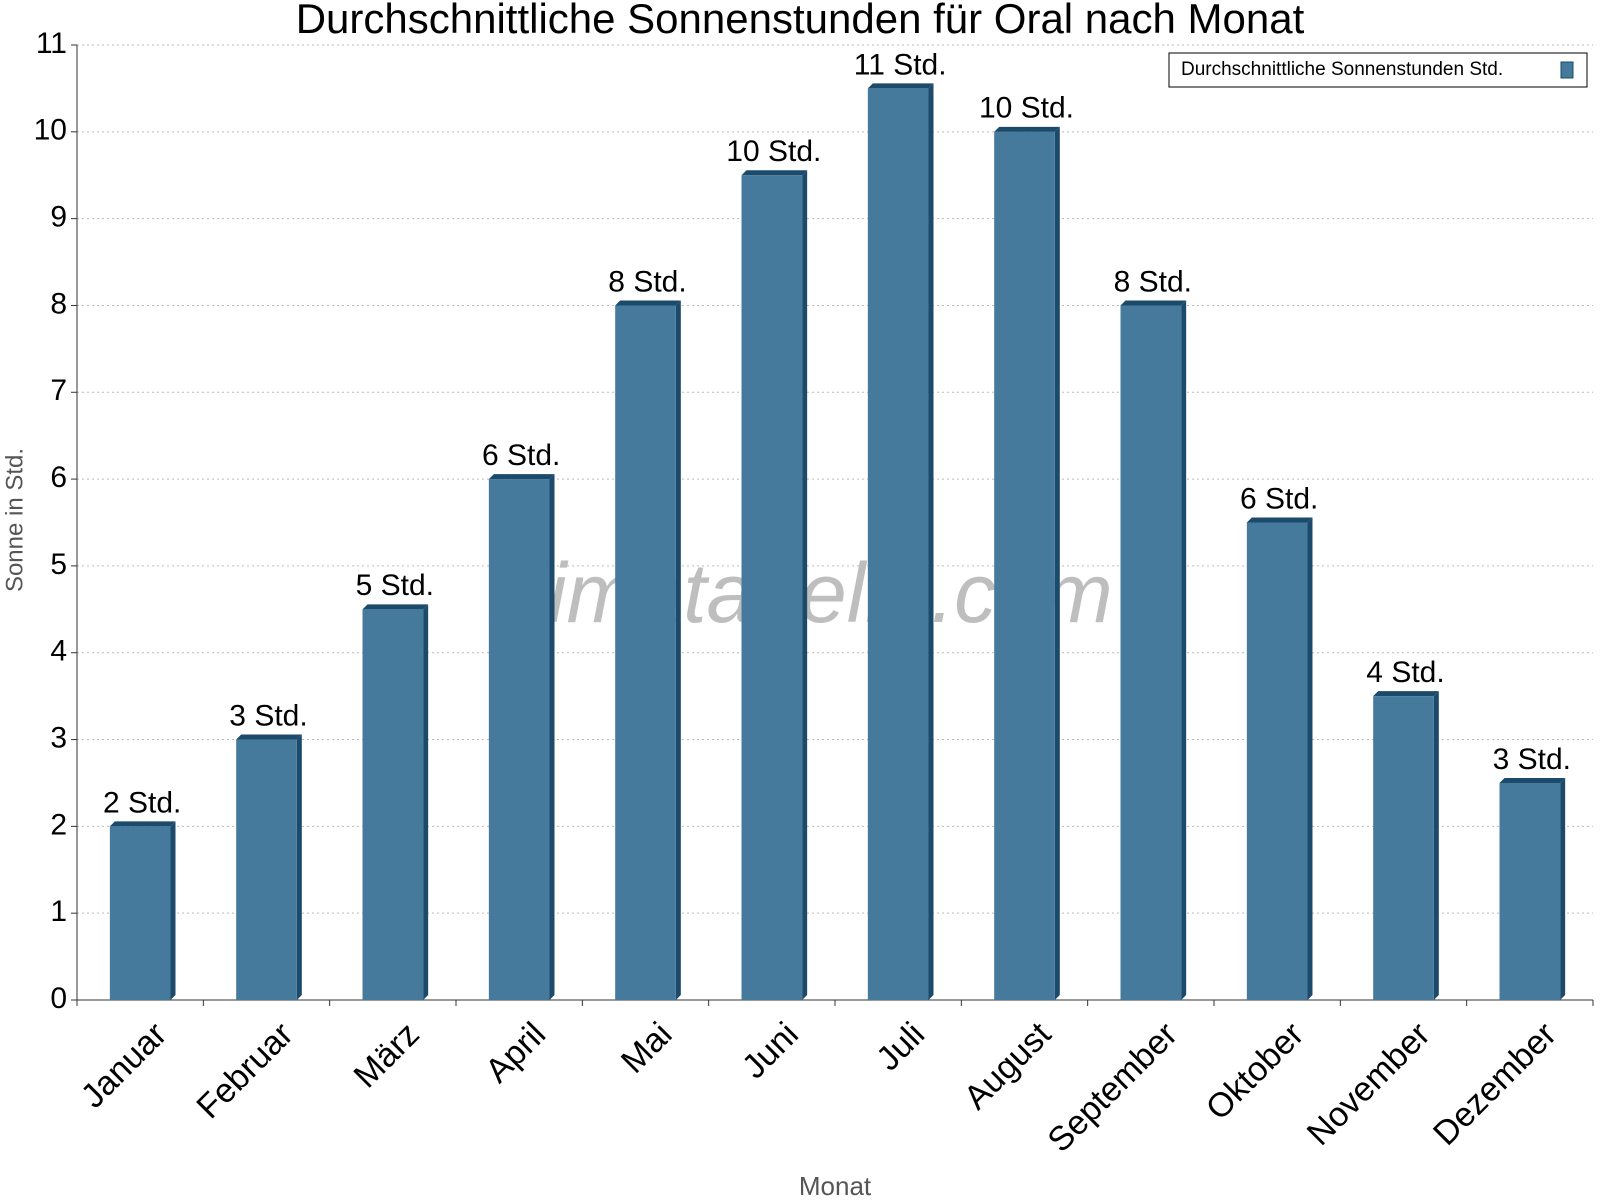 This screenshot has height=1200, width=1600. Describe the element at coordinates (58, 217) in the screenshot. I see `y-tick-label: 9` at that location.